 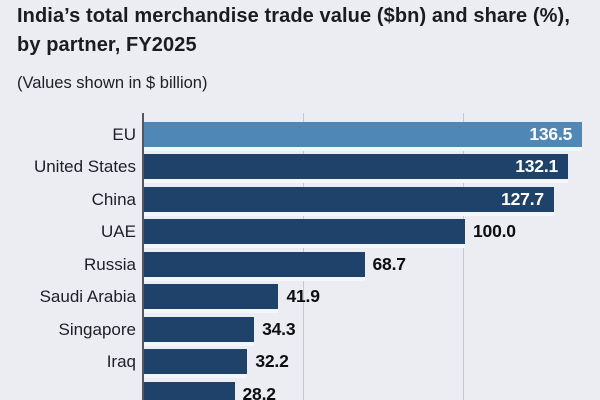 I want to click on category-label: Iraq, so click(x=121, y=361).